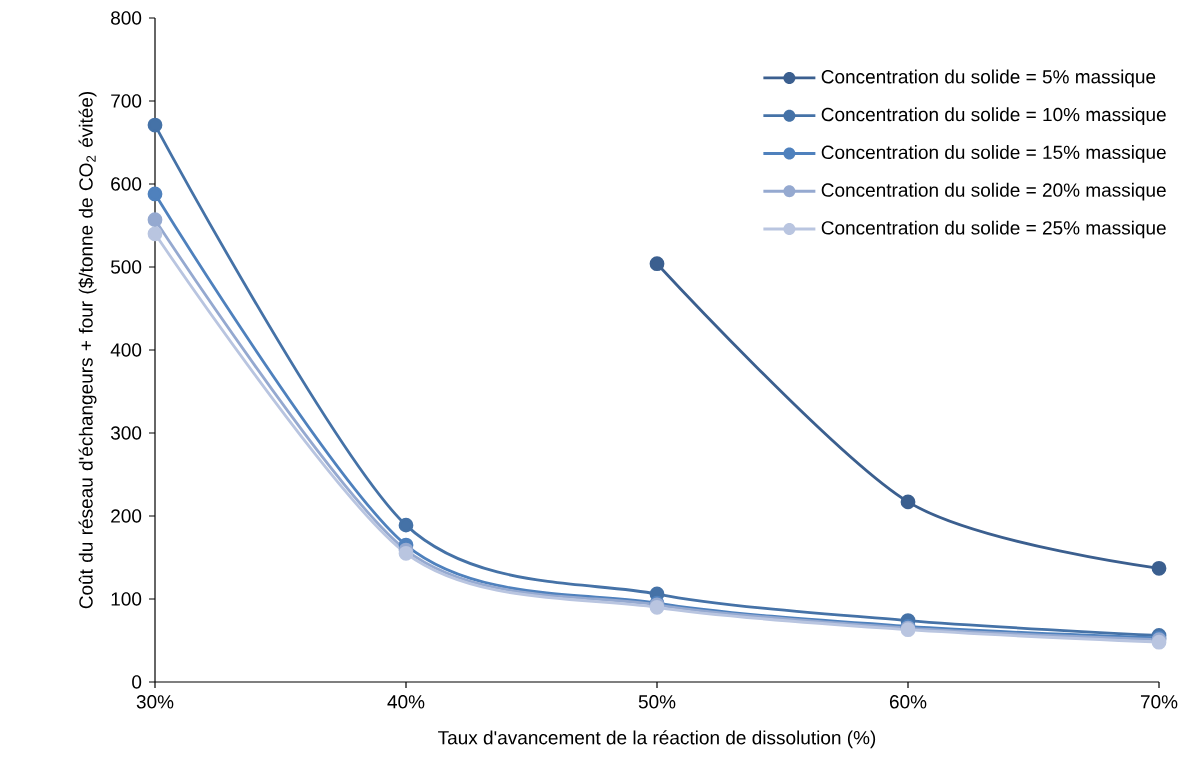  What do you see at coordinates (993, 154) in the screenshot?
I see `legend-label: Concentration du solide = 15% massique` at bounding box center [993, 154].